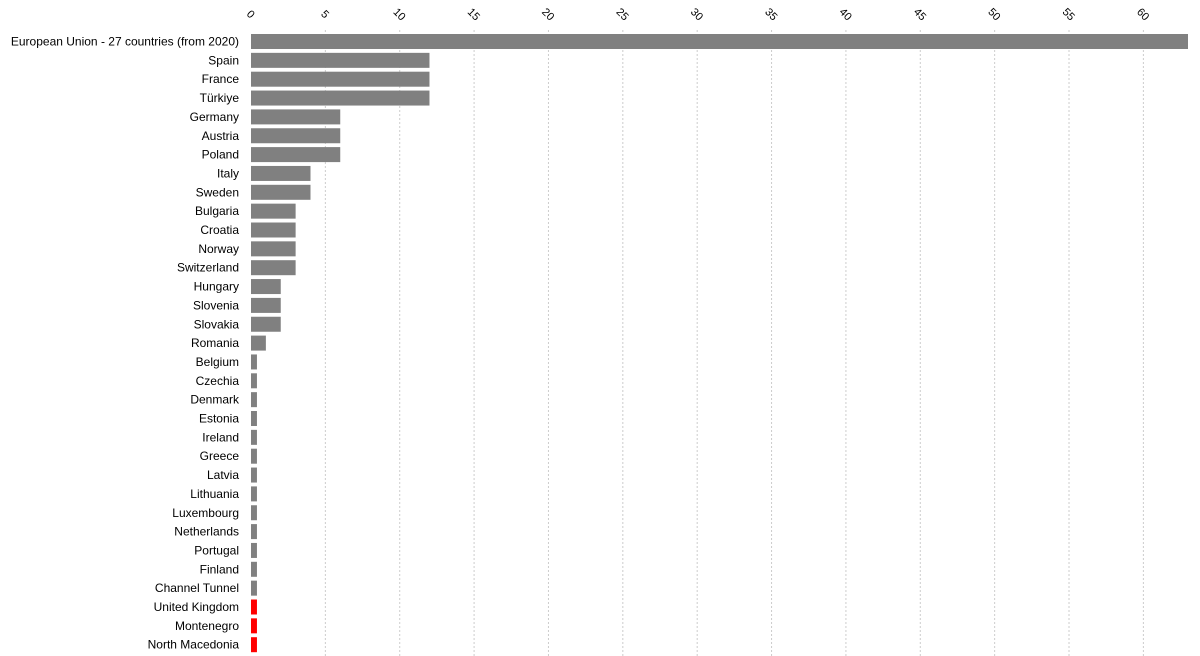  I want to click on x-tick-label: 5, so click(324, 14).